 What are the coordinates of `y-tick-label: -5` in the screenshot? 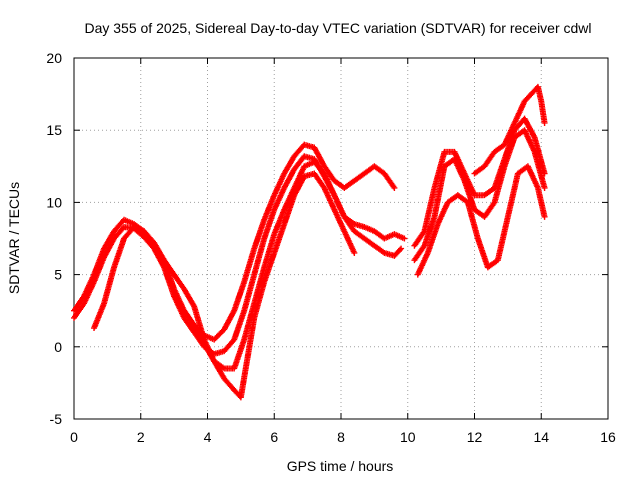 It's located at (56, 419).